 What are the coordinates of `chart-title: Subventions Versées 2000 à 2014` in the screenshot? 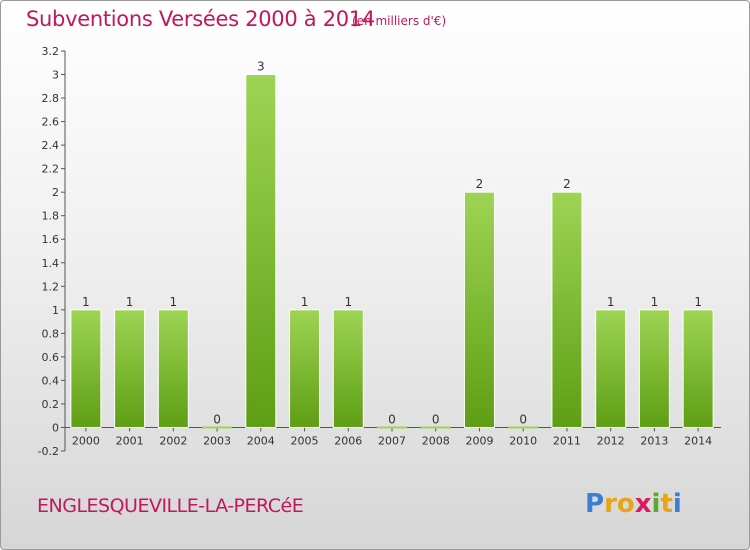 It's located at (200, 19).